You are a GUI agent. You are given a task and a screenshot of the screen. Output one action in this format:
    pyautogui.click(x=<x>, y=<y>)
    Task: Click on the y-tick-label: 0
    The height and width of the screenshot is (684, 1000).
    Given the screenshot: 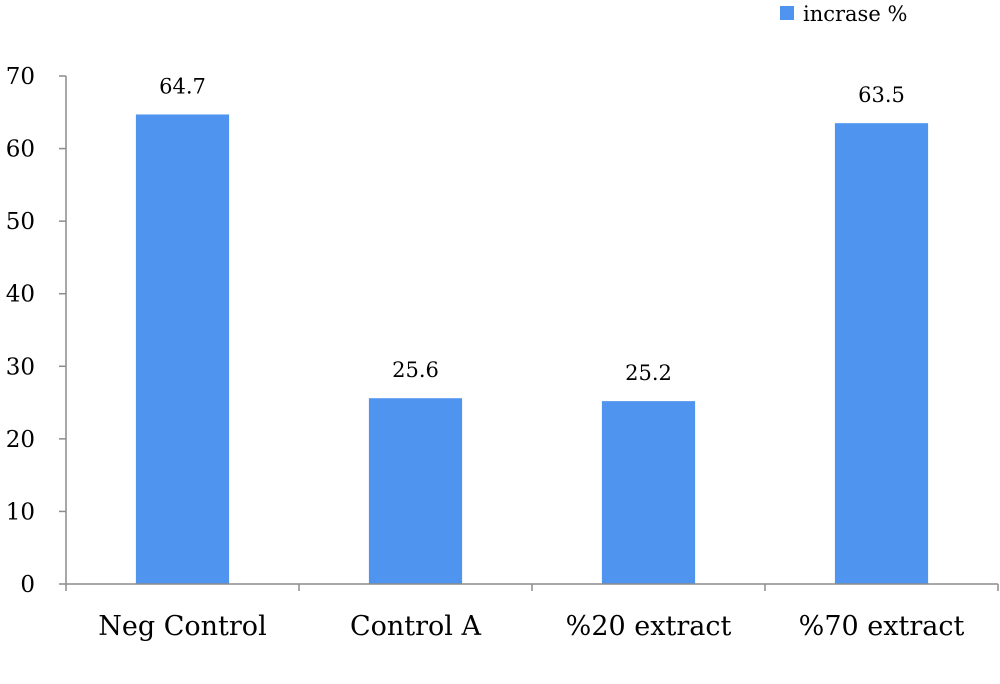 What is the action you would take?
    pyautogui.click(x=27, y=585)
    